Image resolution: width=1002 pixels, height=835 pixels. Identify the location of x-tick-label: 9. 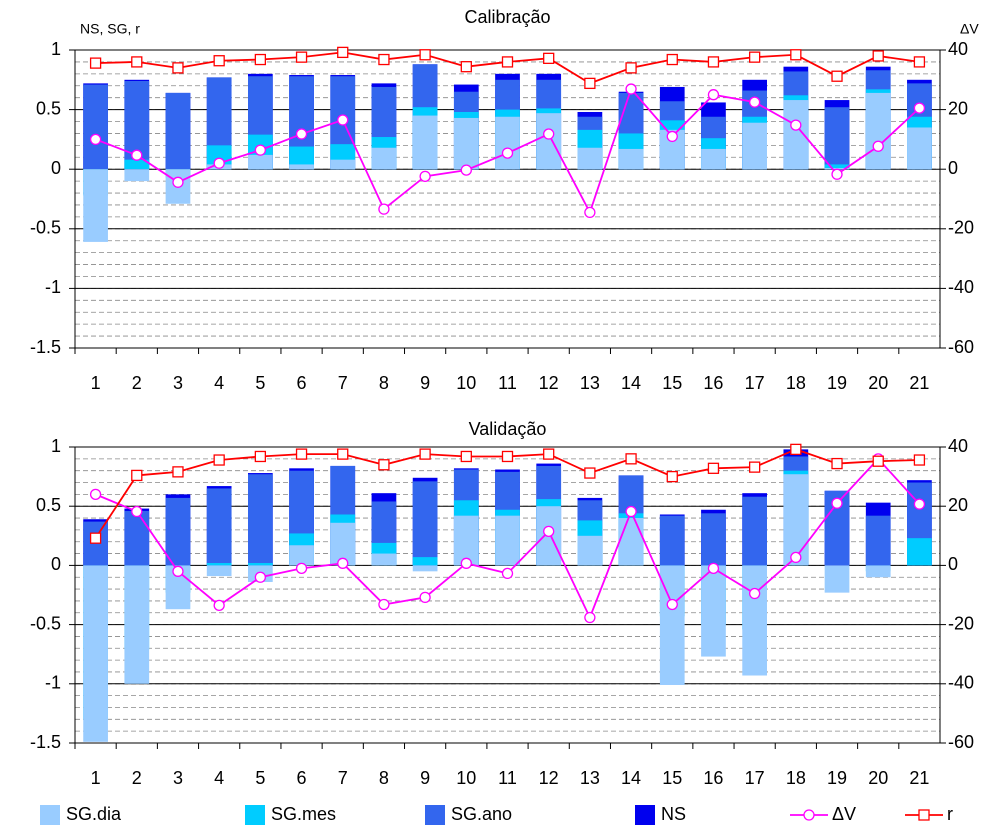
(425, 383).